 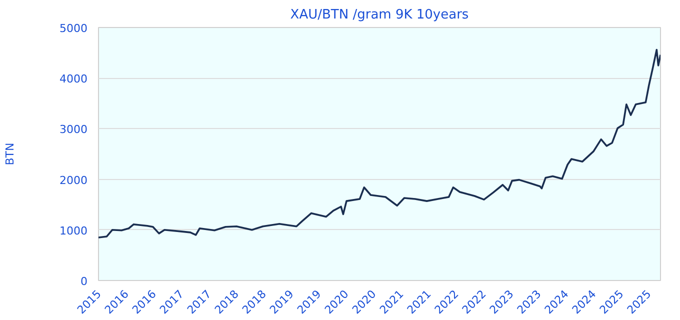 What do you see at coordinates (74, 28) in the screenshot?
I see `y-tick-label: 5000` at bounding box center [74, 28].